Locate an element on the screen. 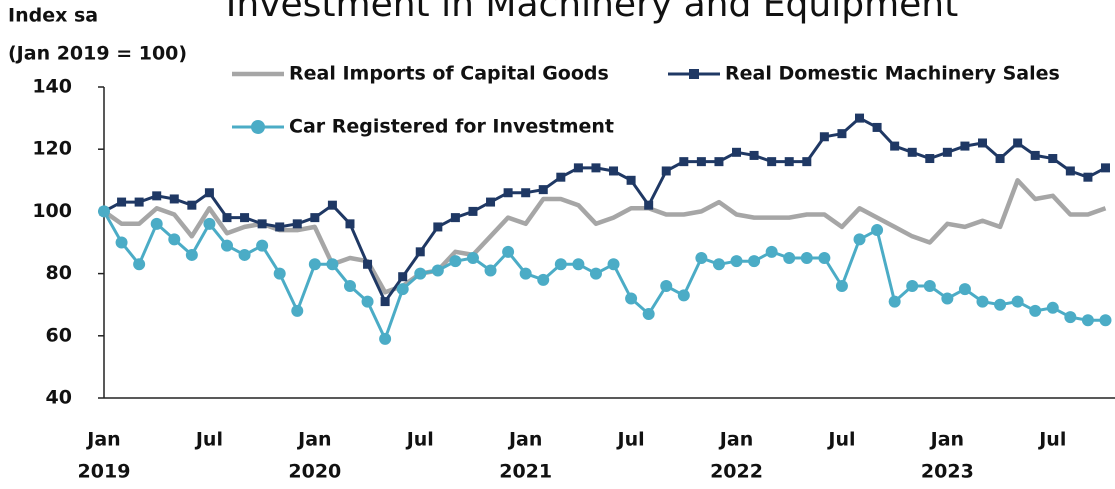 The width and height of the screenshot is (1115, 489). x-group-label: 2021 is located at coordinates (525, 472).